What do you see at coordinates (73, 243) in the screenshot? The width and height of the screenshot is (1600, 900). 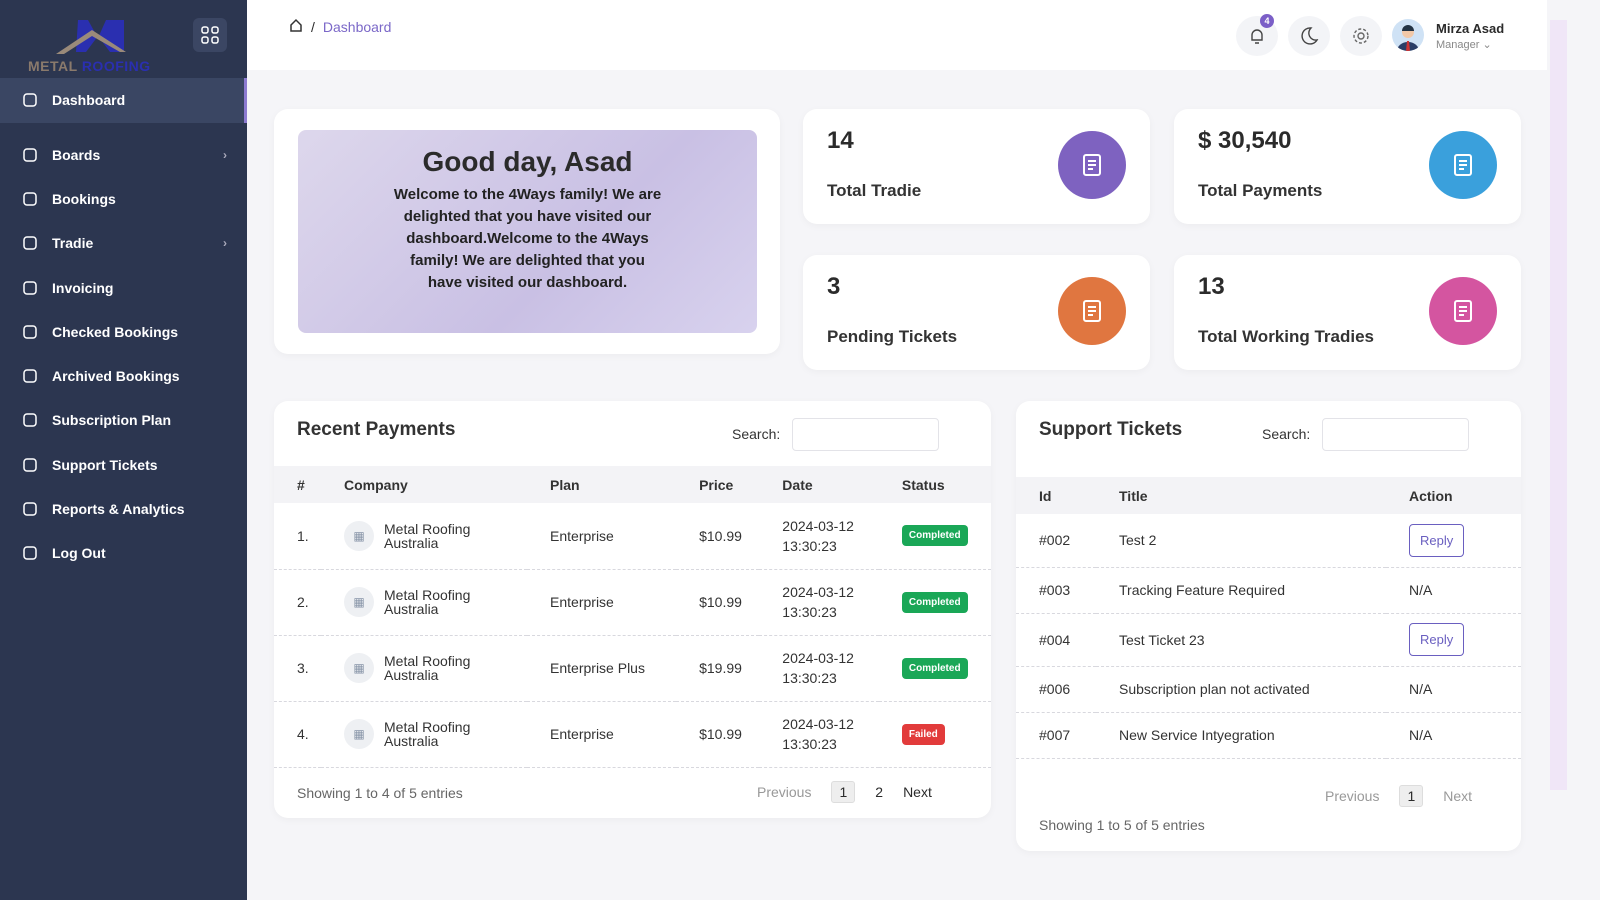 I see `sidebar-item-label: Tradie` at bounding box center [73, 243].